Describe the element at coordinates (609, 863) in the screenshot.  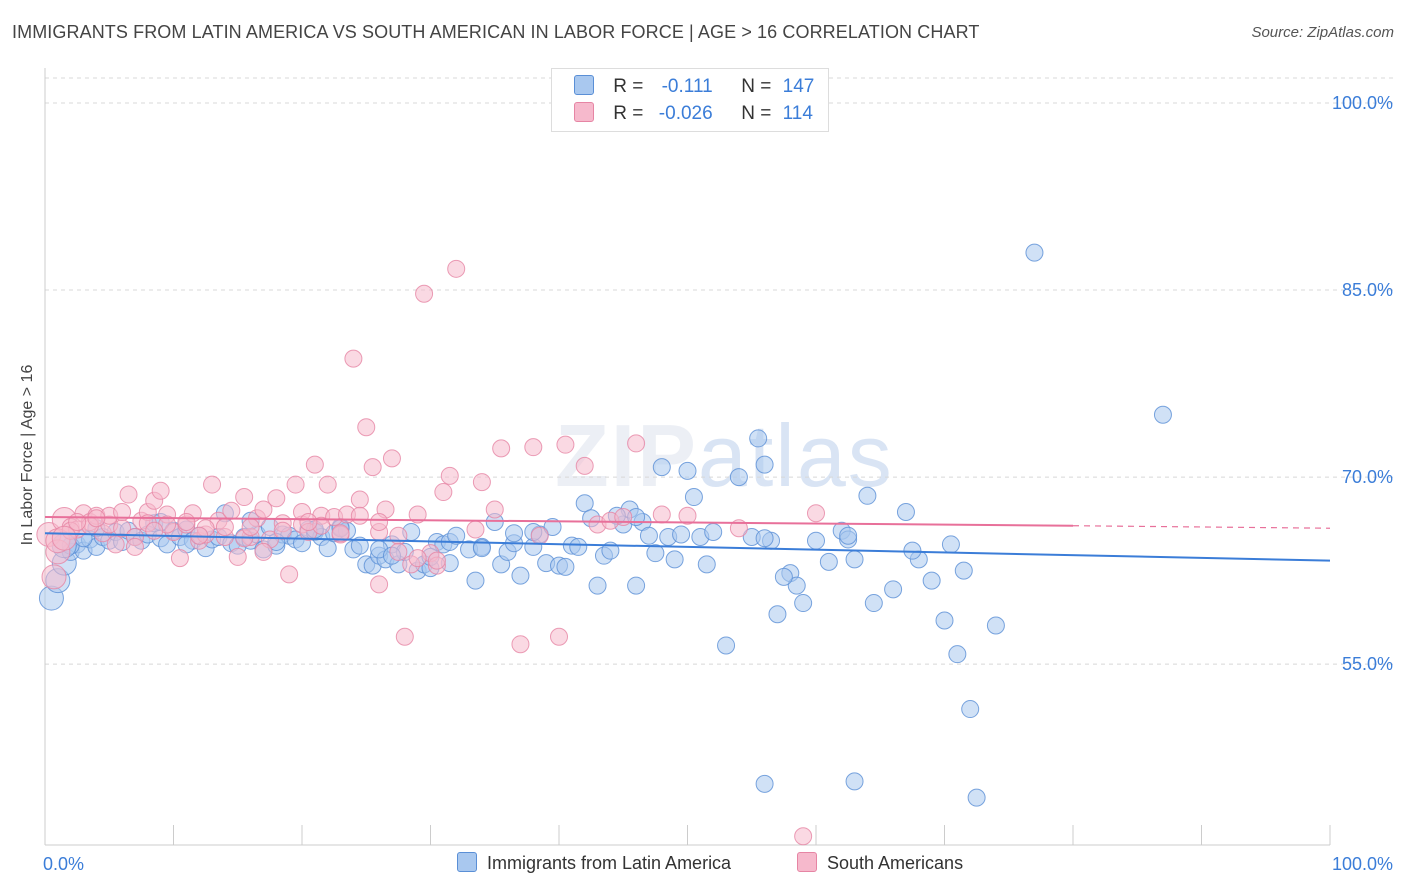
I see `bottom-legend-label: Immigrants from Latin America` at that location.